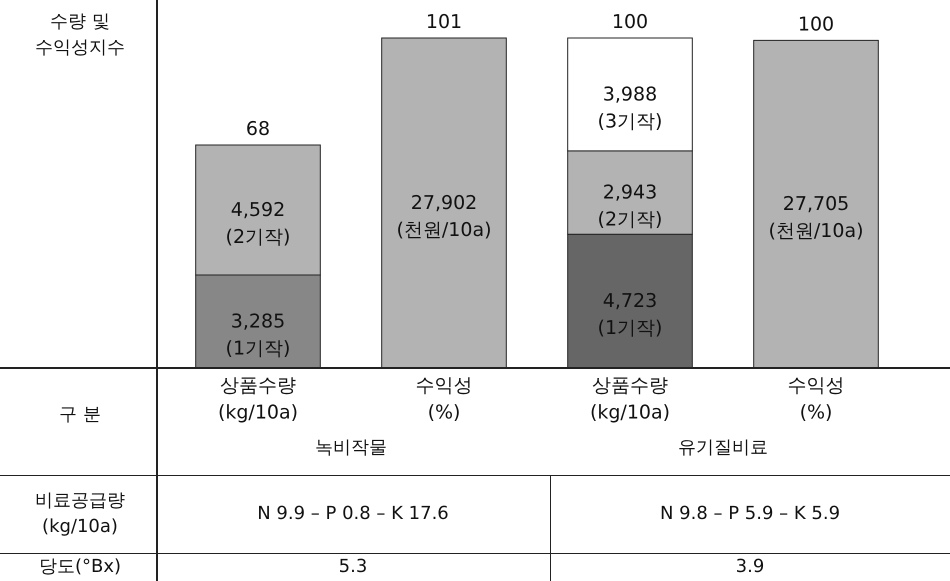 The width and height of the screenshot is (950, 581). What do you see at coordinates (444, 22) in the screenshot?
I see `text: 101` at bounding box center [444, 22].